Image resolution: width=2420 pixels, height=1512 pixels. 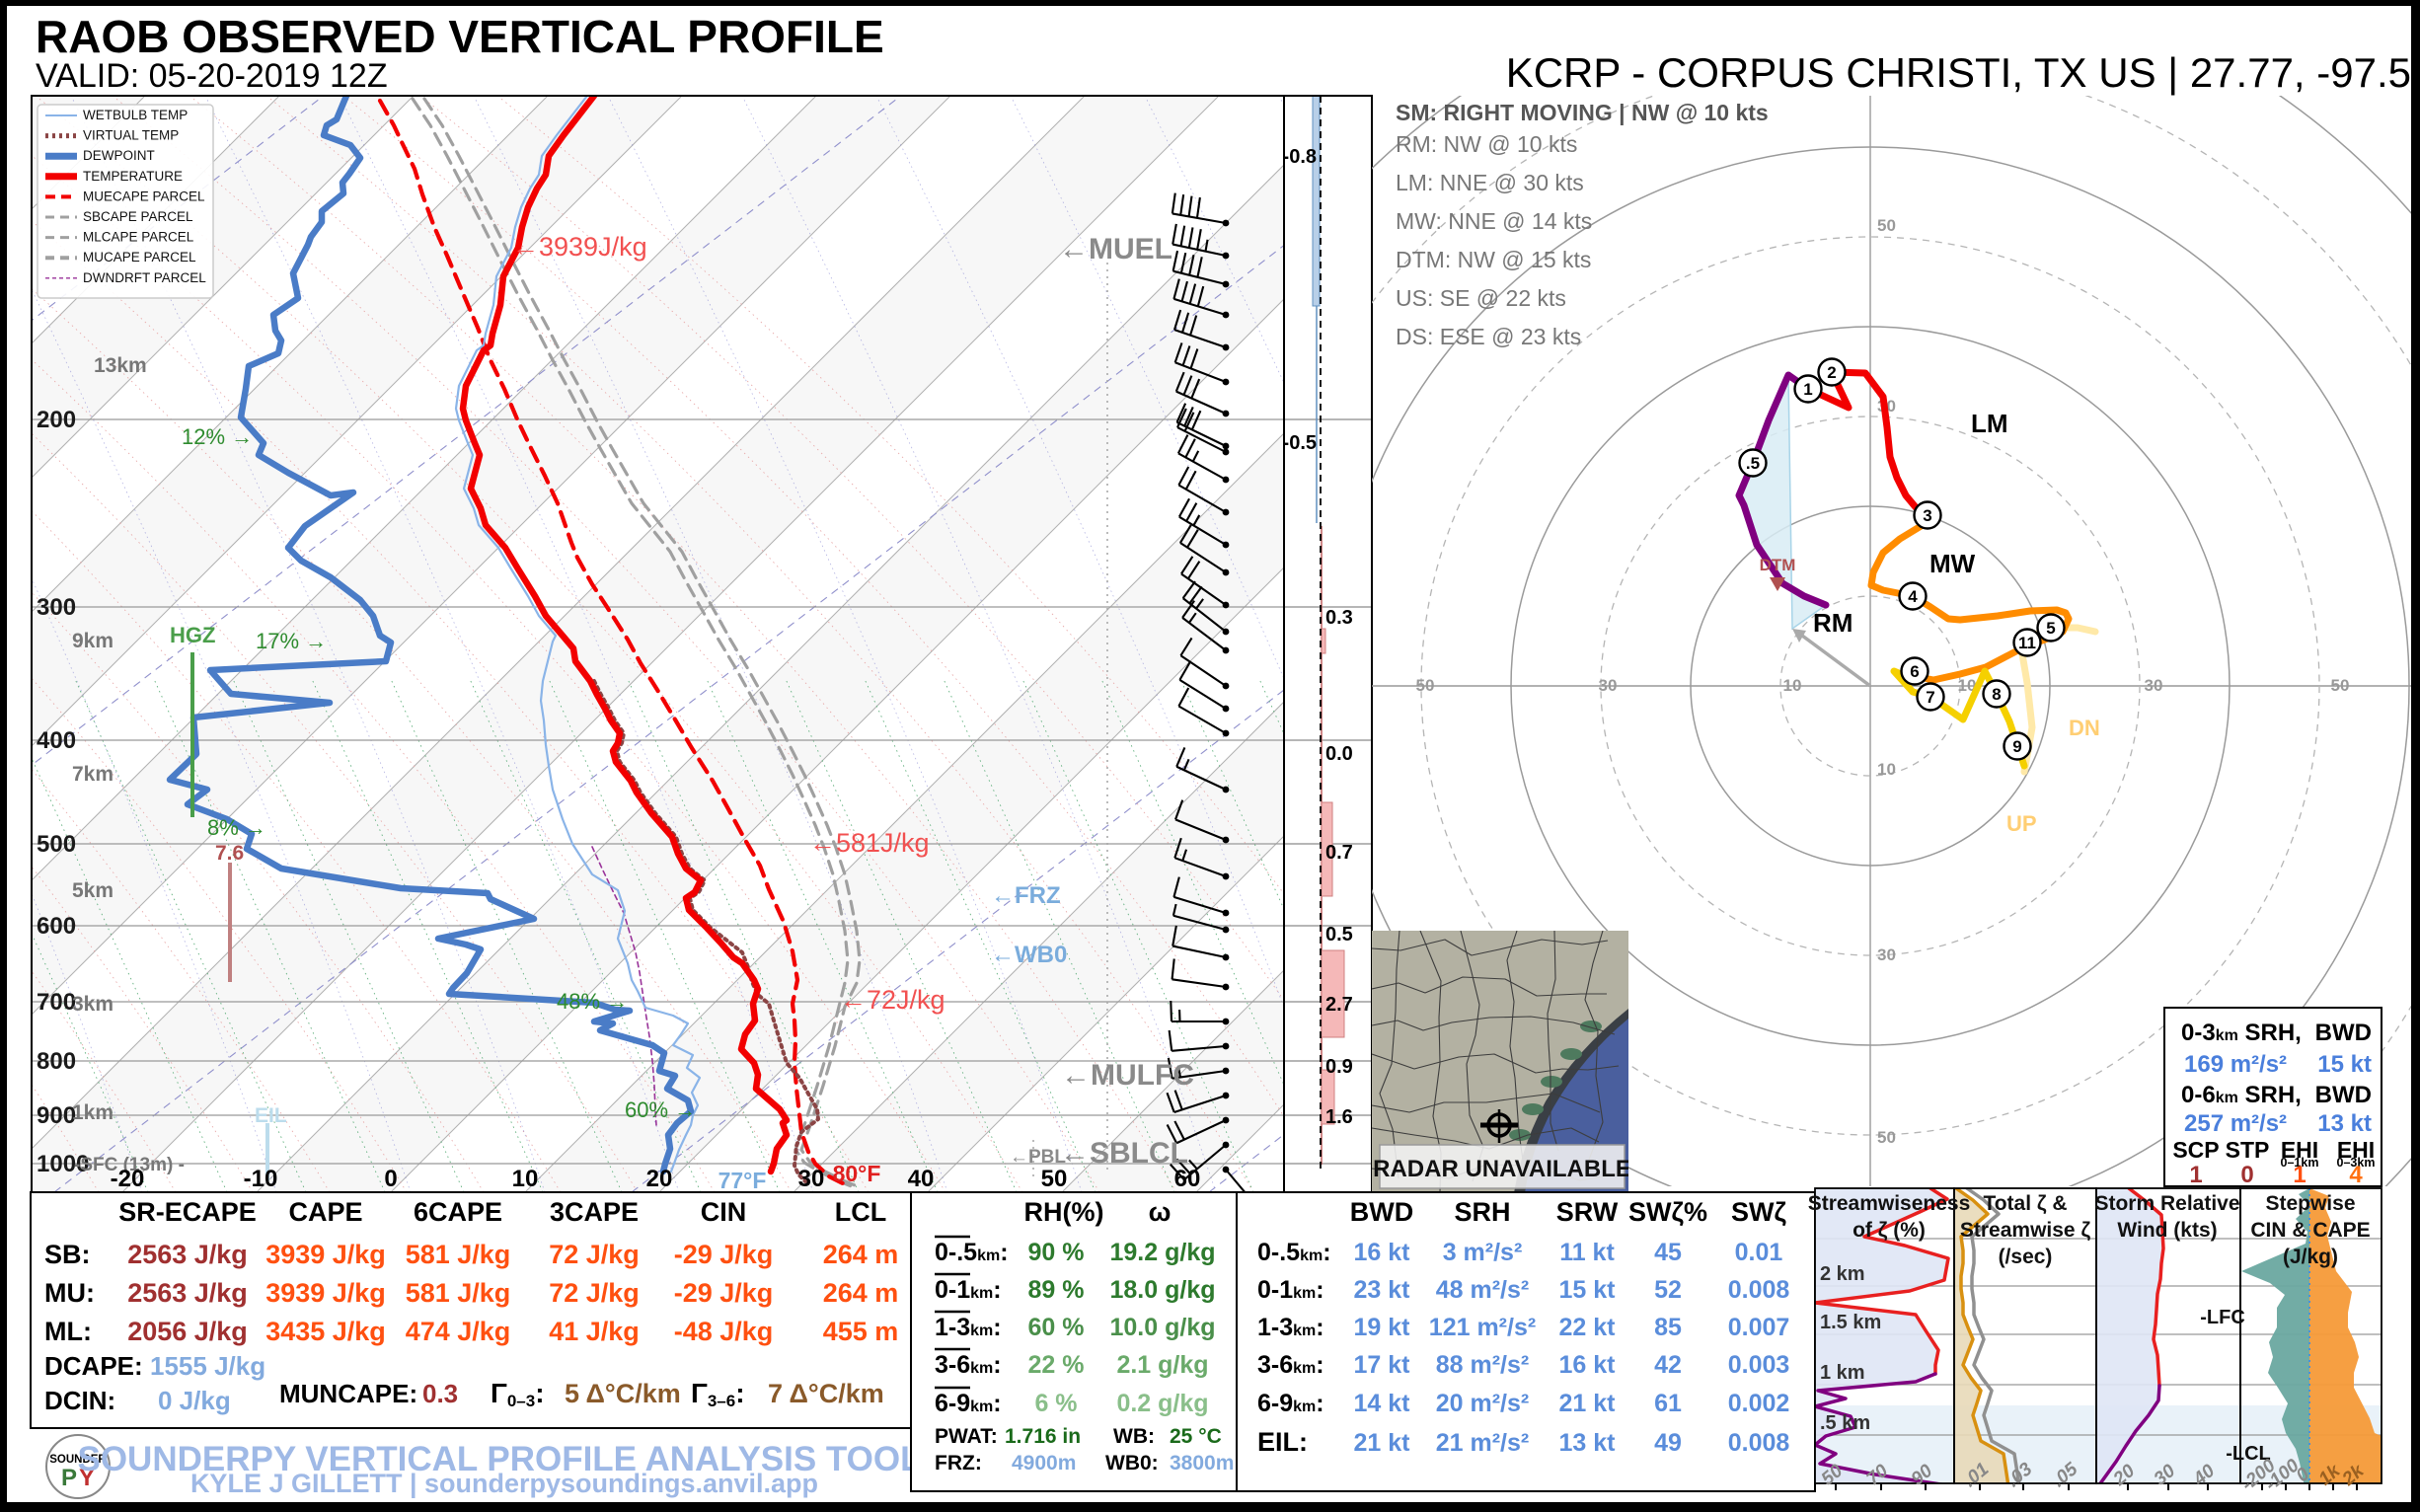 What do you see at coordinates (1759, 1365) in the screenshot?
I see `svg-text: 0.003` at bounding box center [1759, 1365].